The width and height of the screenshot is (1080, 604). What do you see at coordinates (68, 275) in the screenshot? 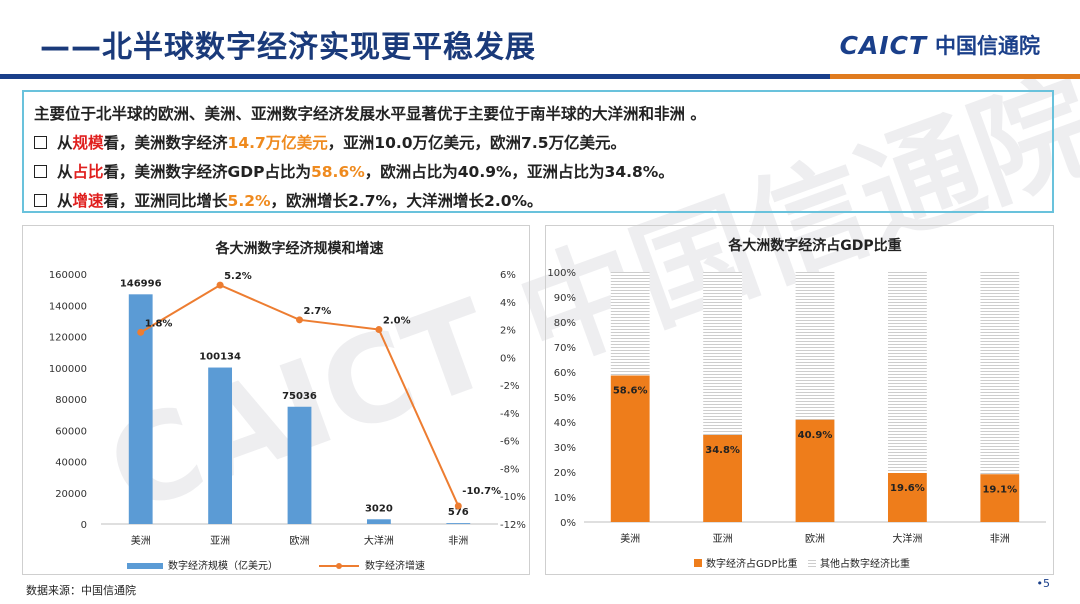
I see `y-tick-label: 160000` at bounding box center [68, 275].